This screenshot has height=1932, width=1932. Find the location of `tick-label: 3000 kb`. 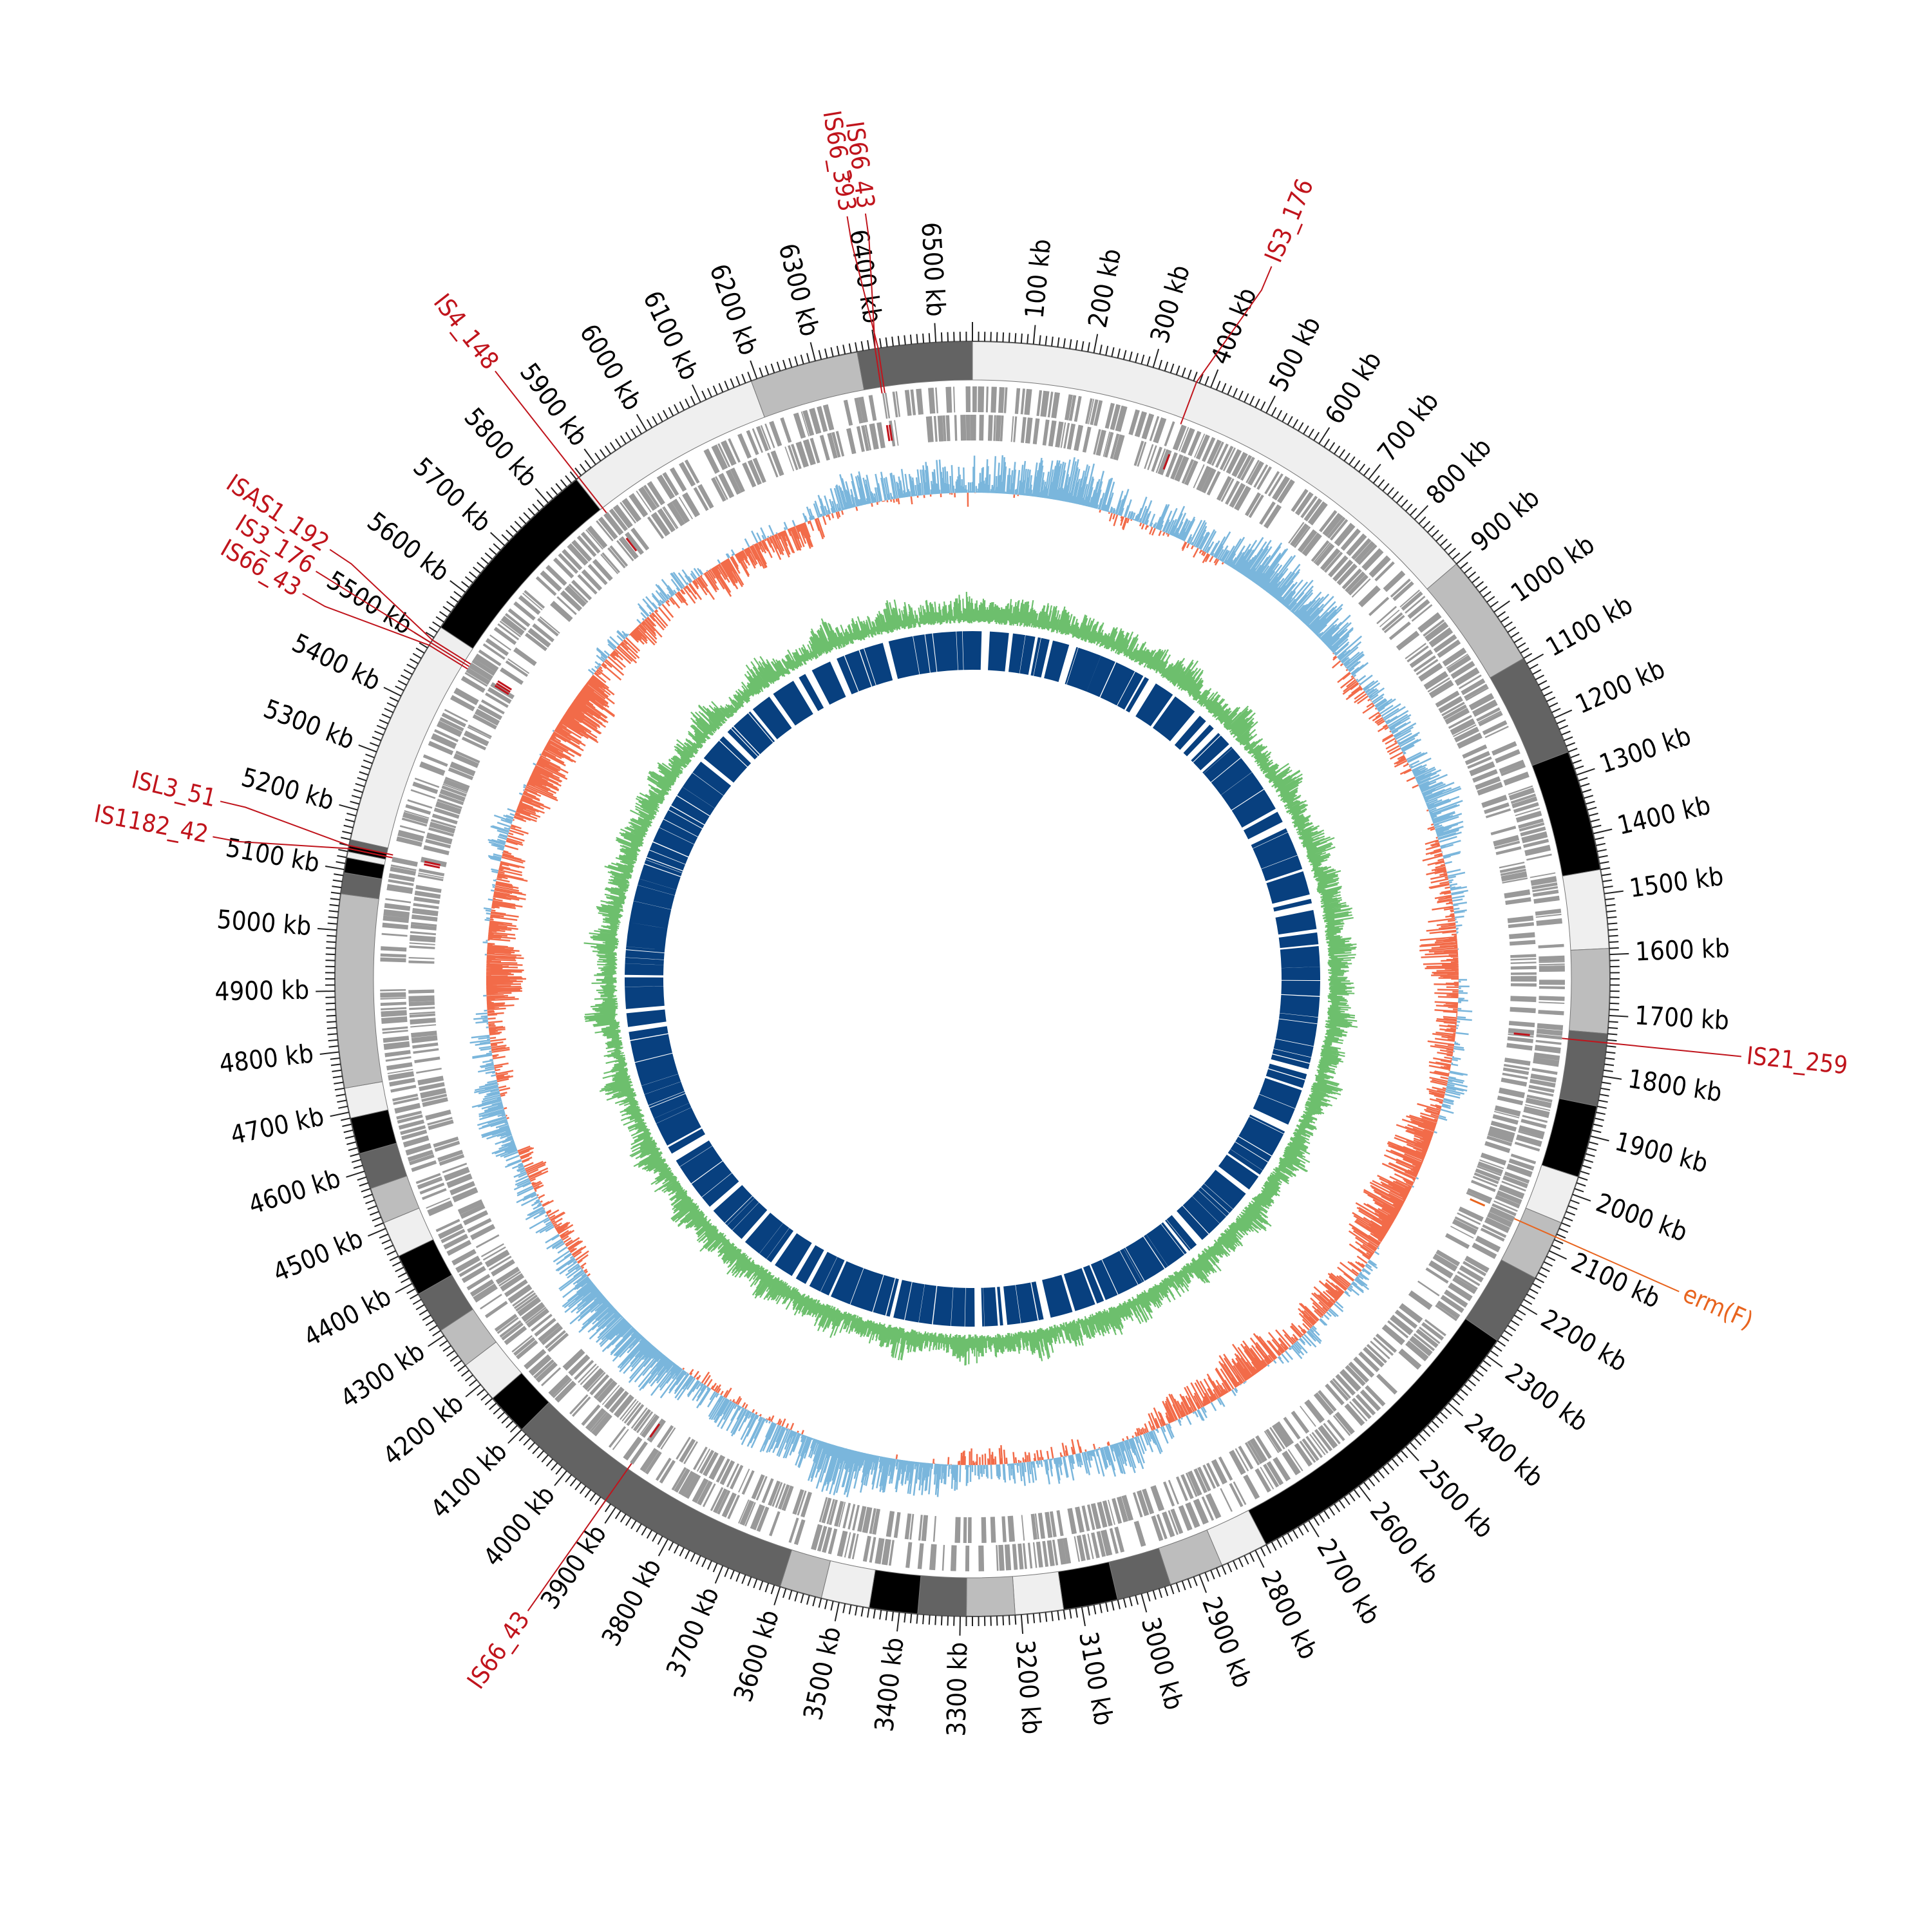

tick-label: 3000 kb is located at coordinates (1162, 1665).